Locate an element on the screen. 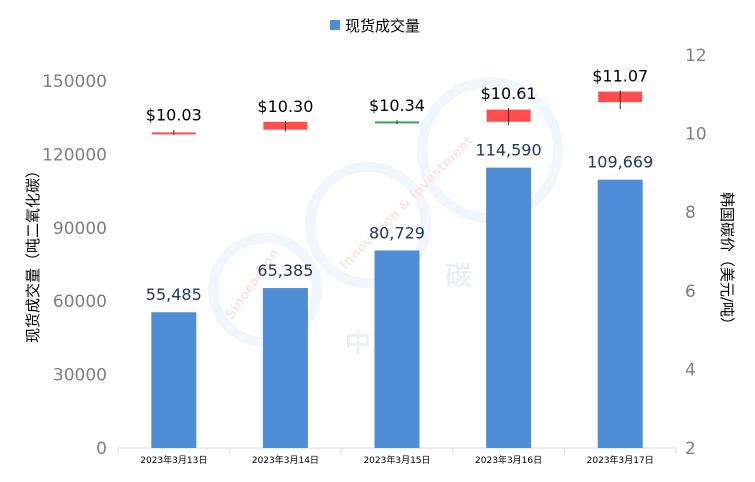  bar-value-label: 55,485 is located at coordinates (174, 294).